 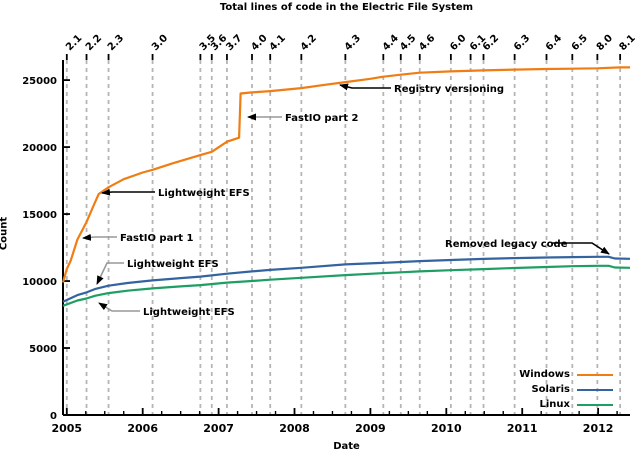 What do you see at coordinates (66, 428) in the screenshot?
I see `x-tick-label: 2005` at bounding box center [66, 428].